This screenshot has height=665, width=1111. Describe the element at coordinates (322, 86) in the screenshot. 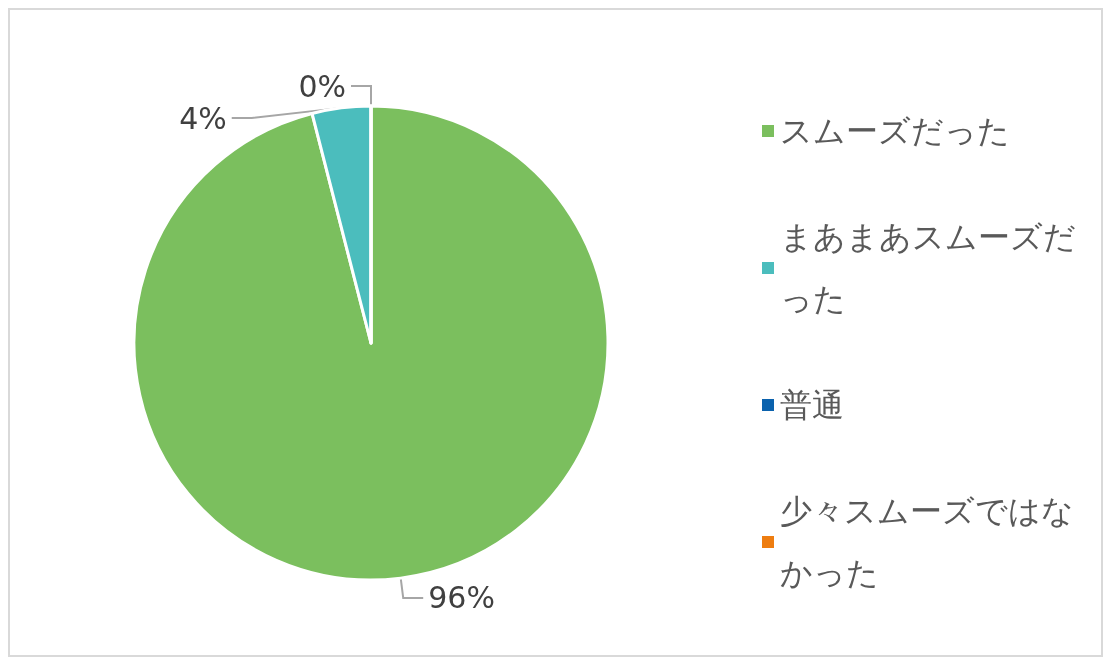

I see `text: 0%` at that location.